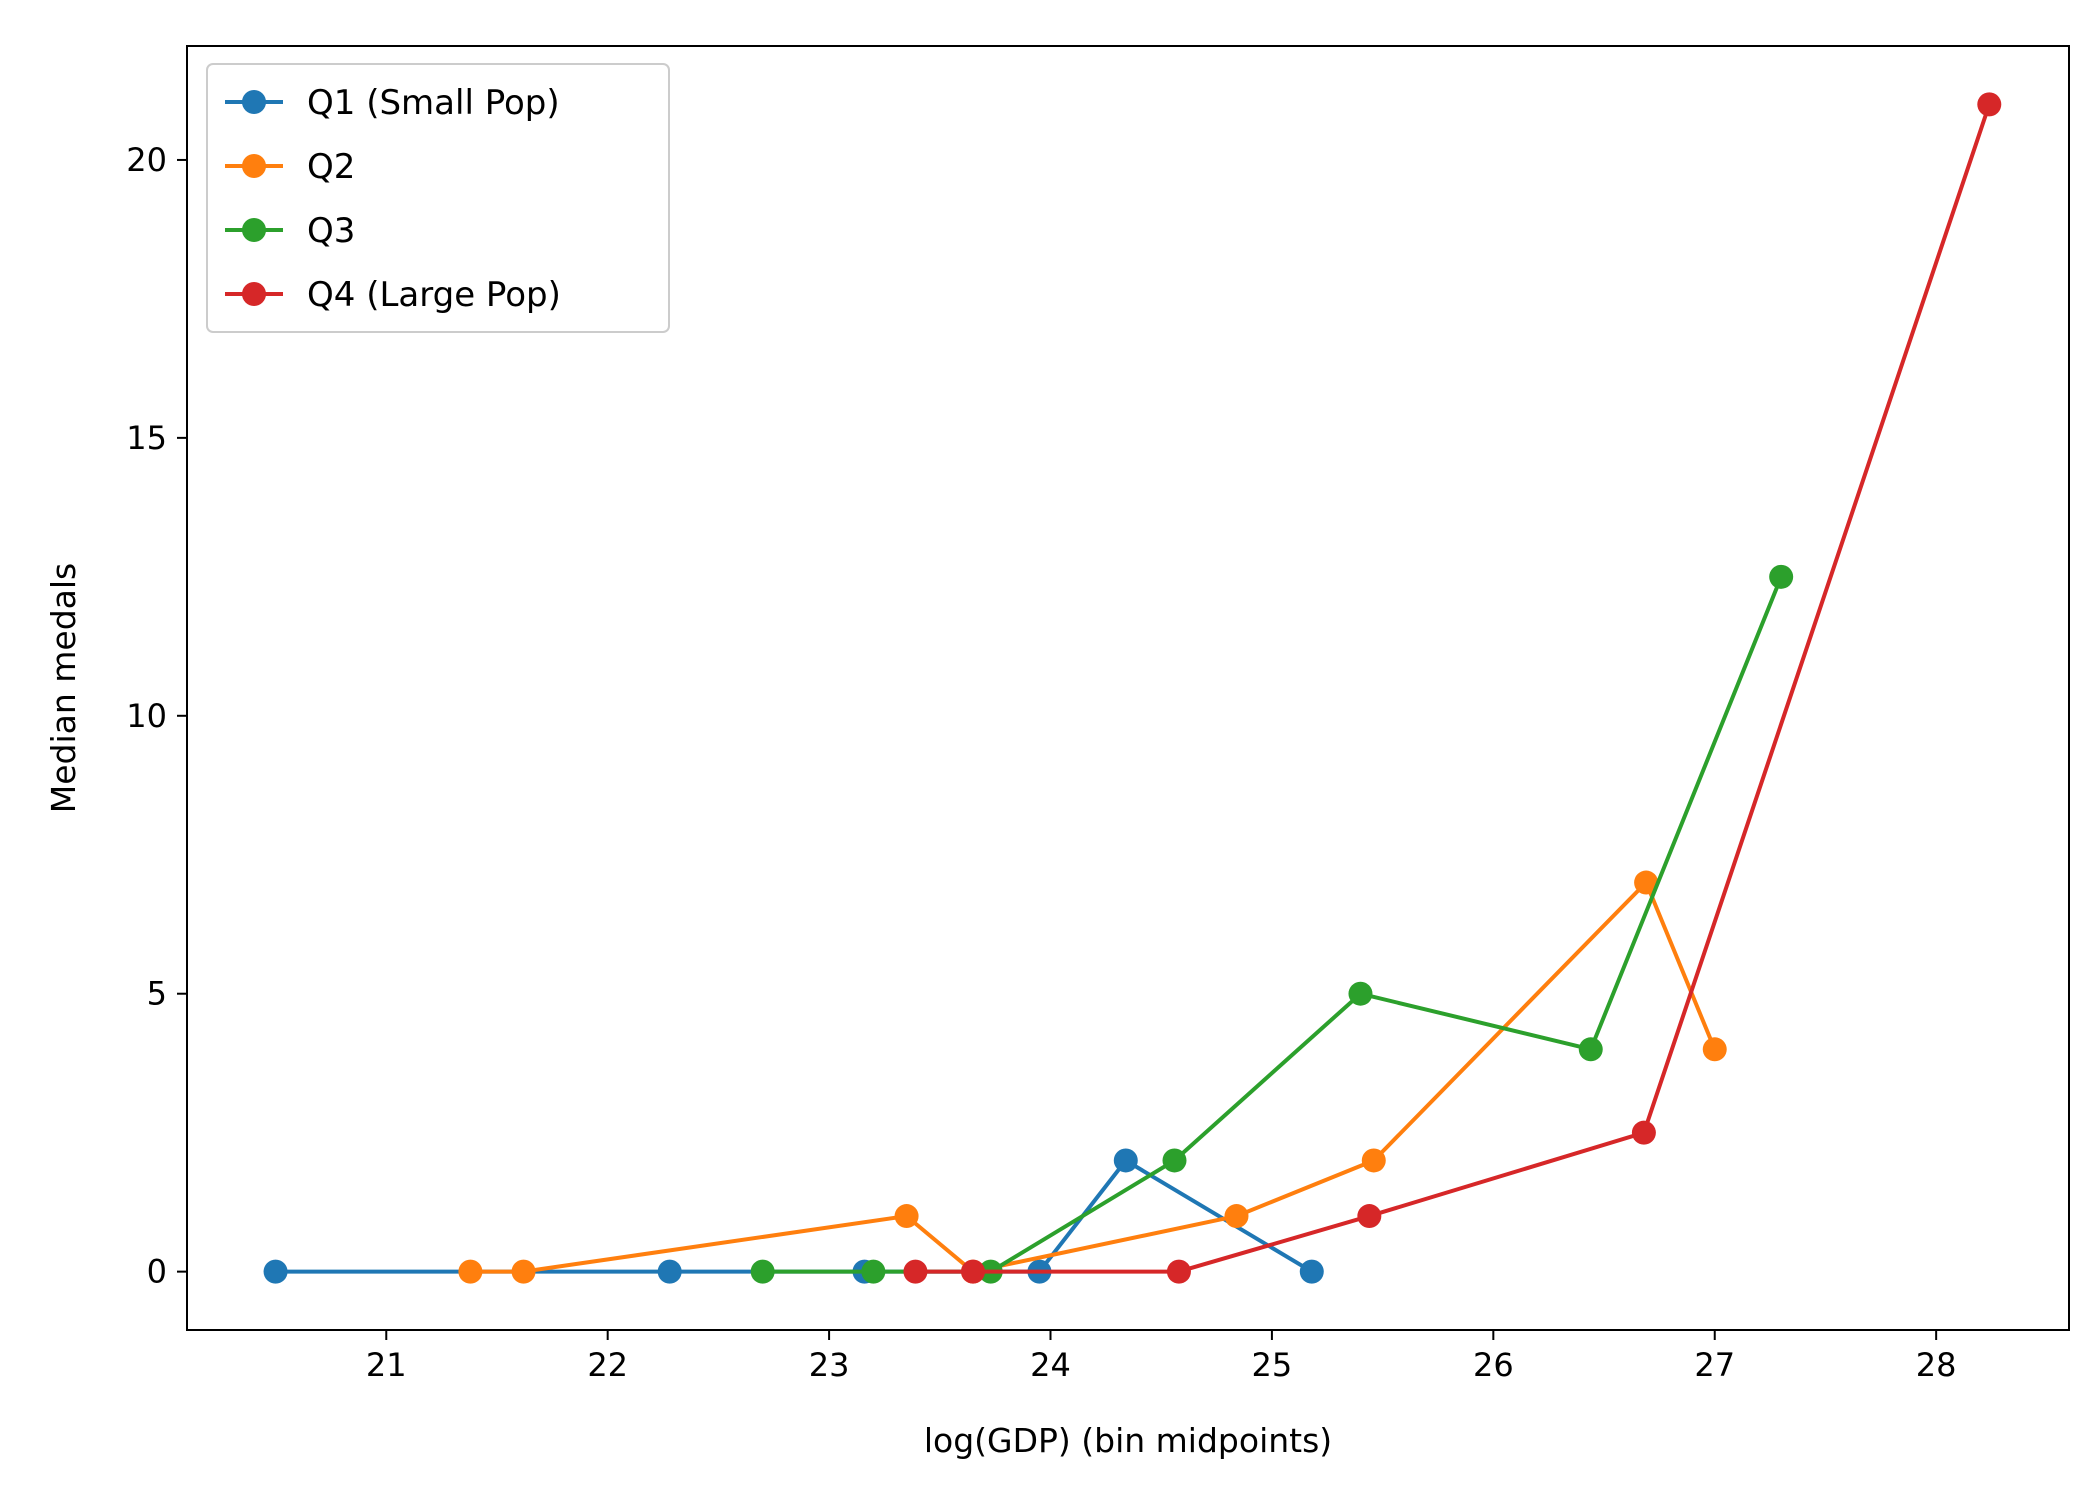  Describe the element at coordinates (1050, 1365) in the screenshot. I see `x-tick-label: 24` at that location.